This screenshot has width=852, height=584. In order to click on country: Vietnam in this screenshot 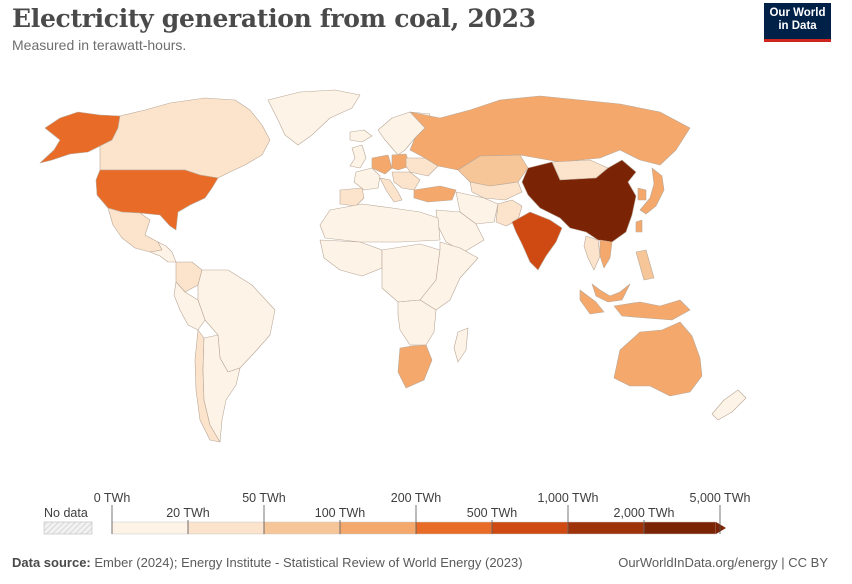, I will do `click(606, 254)`.